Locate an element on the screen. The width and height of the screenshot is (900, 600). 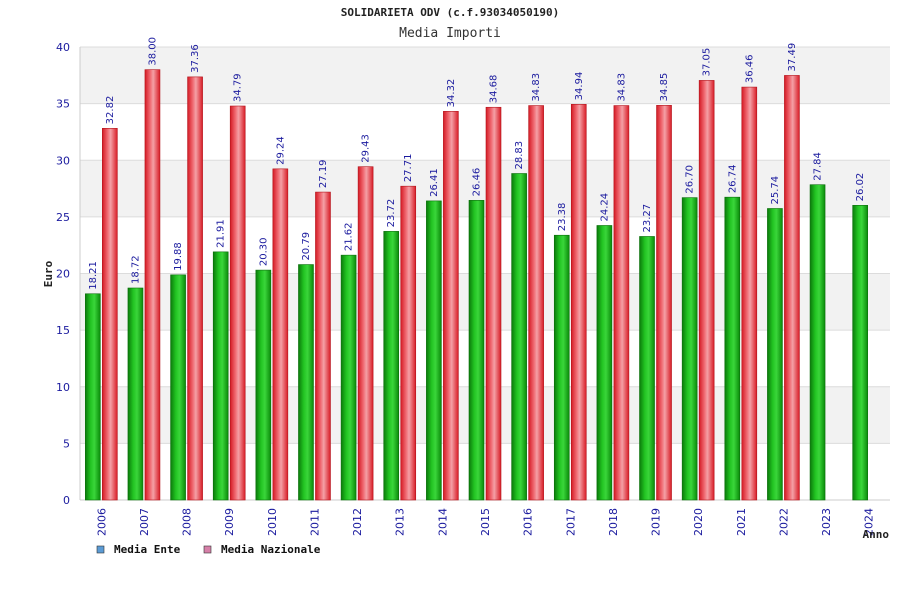
y-tick-label: 35 is located at coordinates (63, 104).